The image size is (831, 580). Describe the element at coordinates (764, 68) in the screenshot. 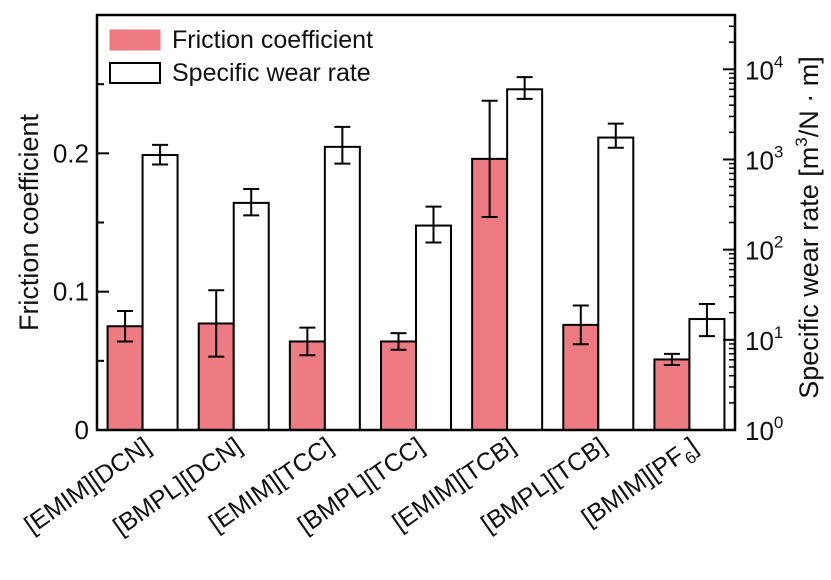

I see `right-tick-label: 10⁴` at that location.